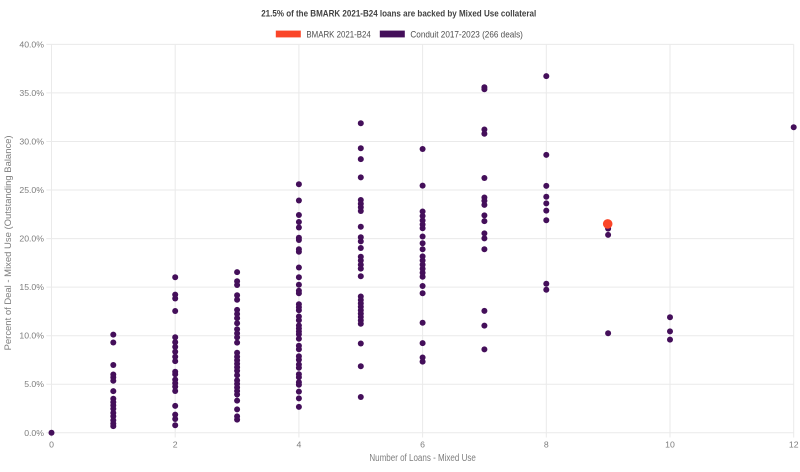  I want to click on svg-text: BMARK 2021-B24, so click(338, 34).